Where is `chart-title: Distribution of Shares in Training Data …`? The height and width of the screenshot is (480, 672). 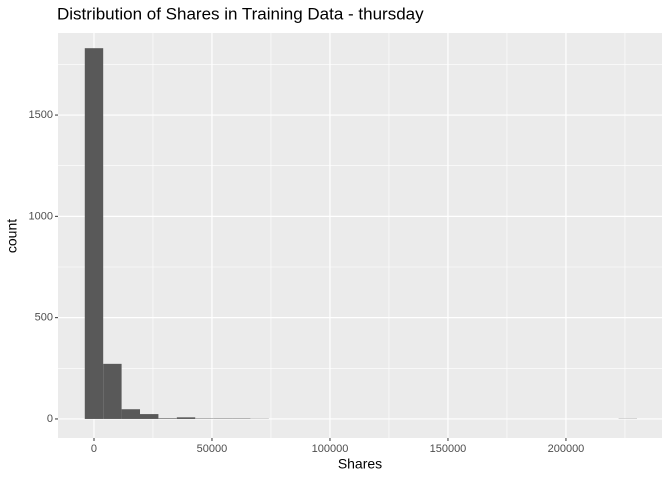
chart-title: Distribution of Shares in Training Data … is located at coordinates (240, 13).